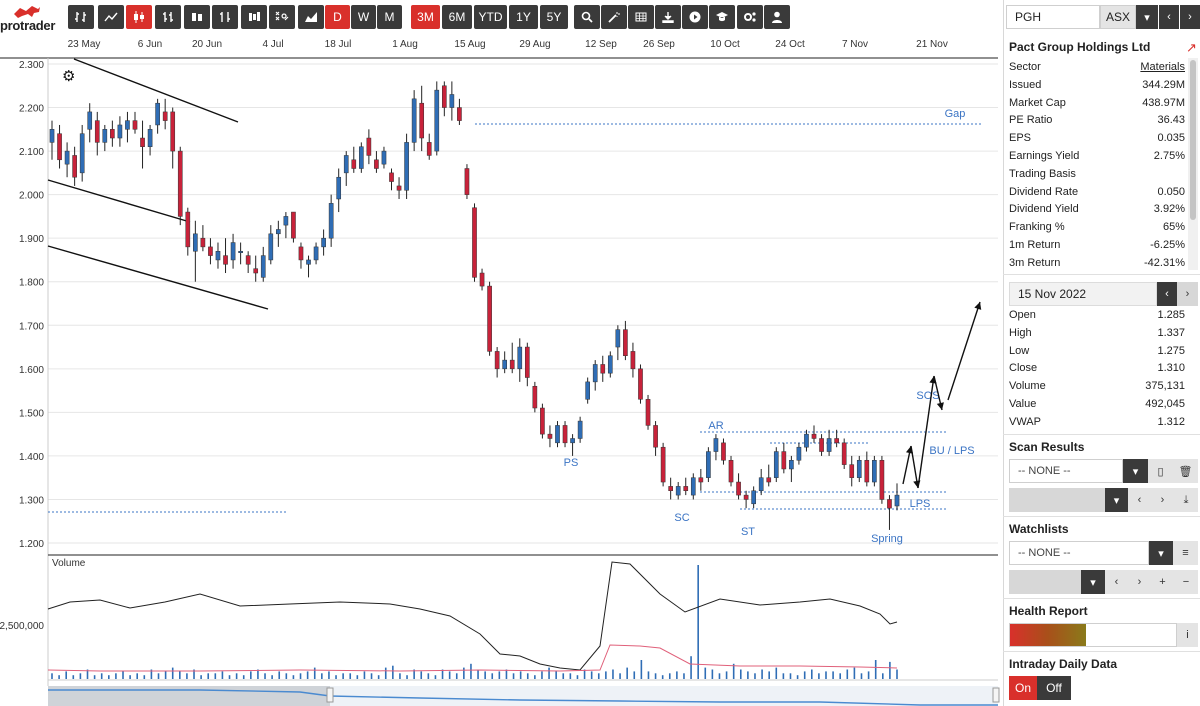  What do you see at coordinates (1093, 635) in the screenshot?
I see `health-report-bar` at bounding box center [1093, 635].